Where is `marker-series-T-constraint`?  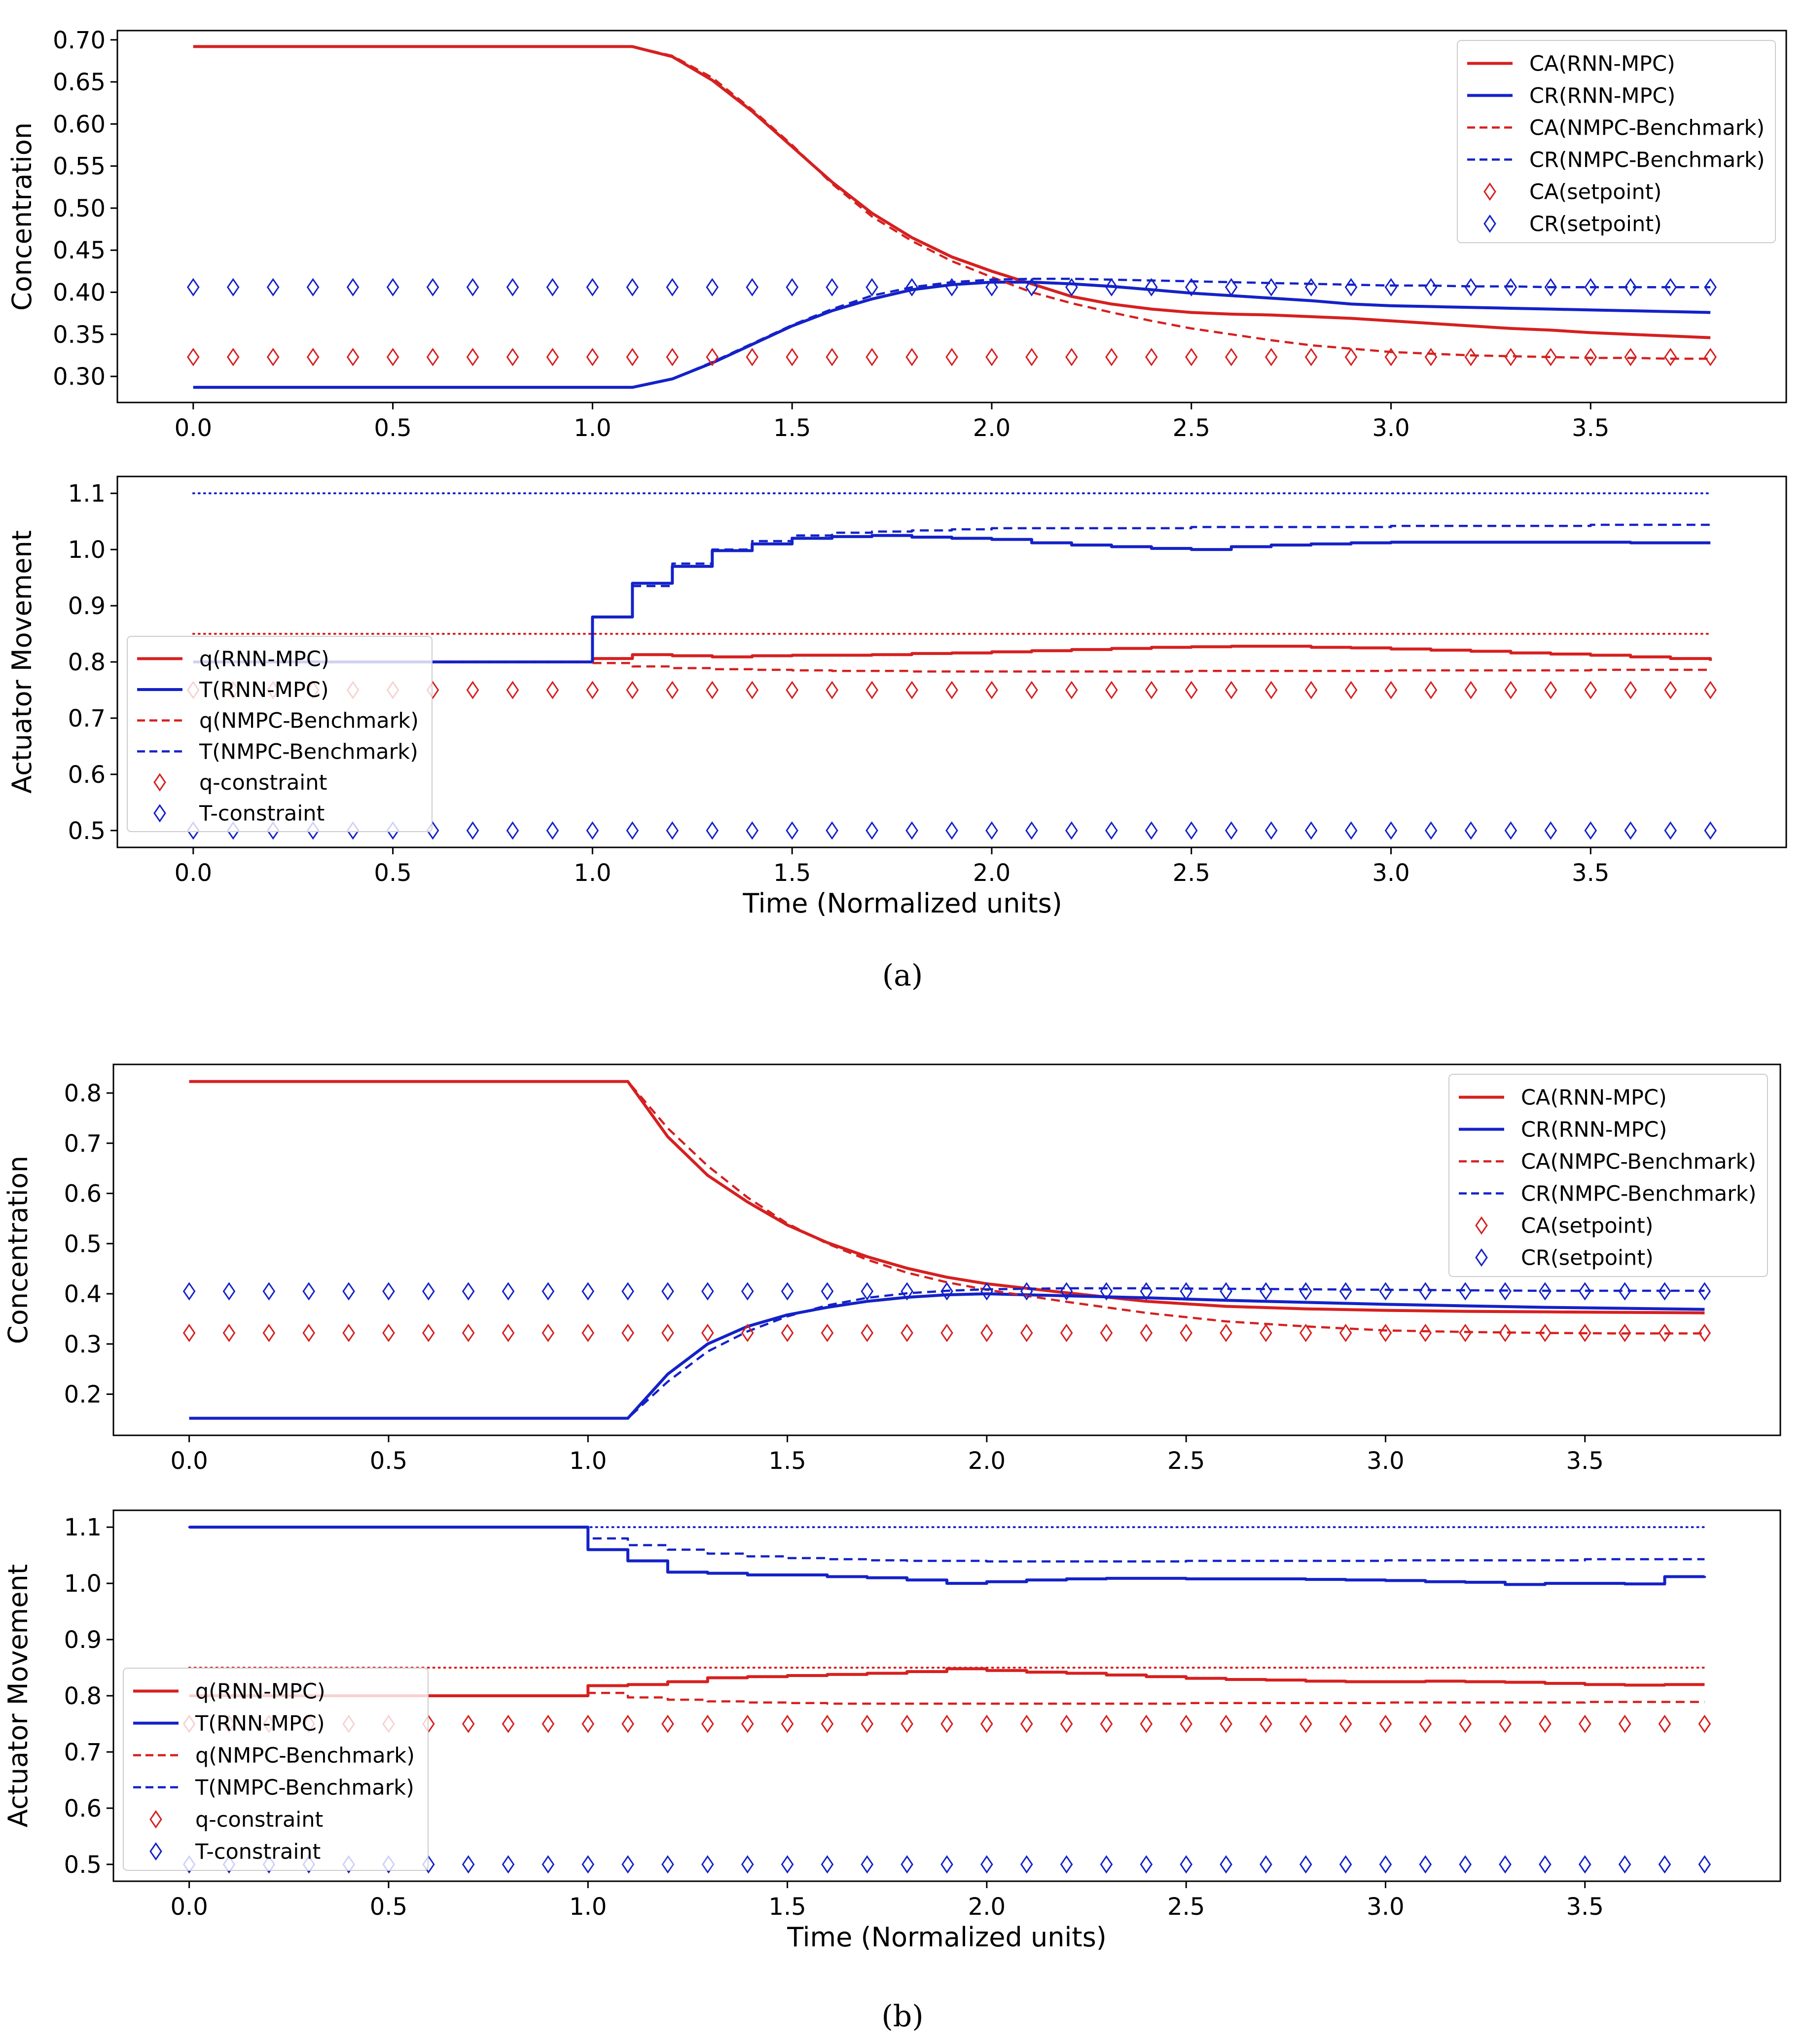 marker-series-T-constraint is located at coordinates (946, 1865).